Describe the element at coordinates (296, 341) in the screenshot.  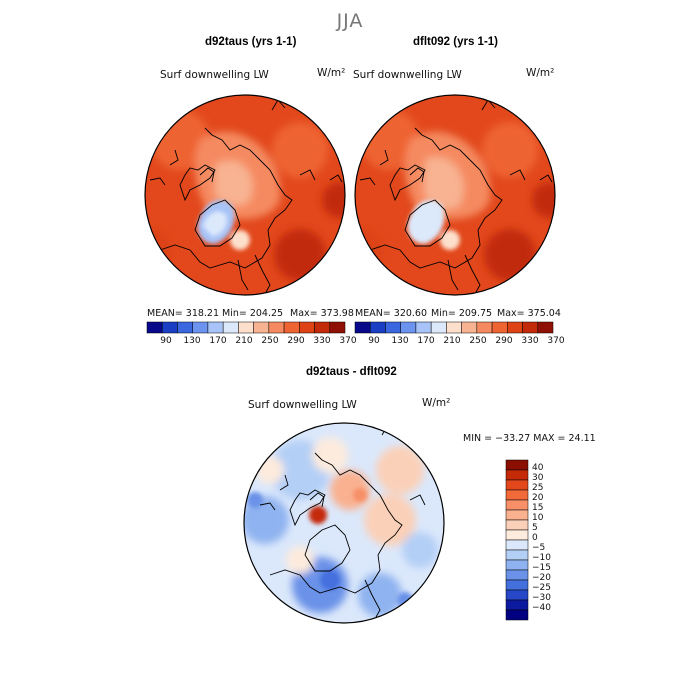
I see `panel-1-colorbar-tick-label: 290` at that location.